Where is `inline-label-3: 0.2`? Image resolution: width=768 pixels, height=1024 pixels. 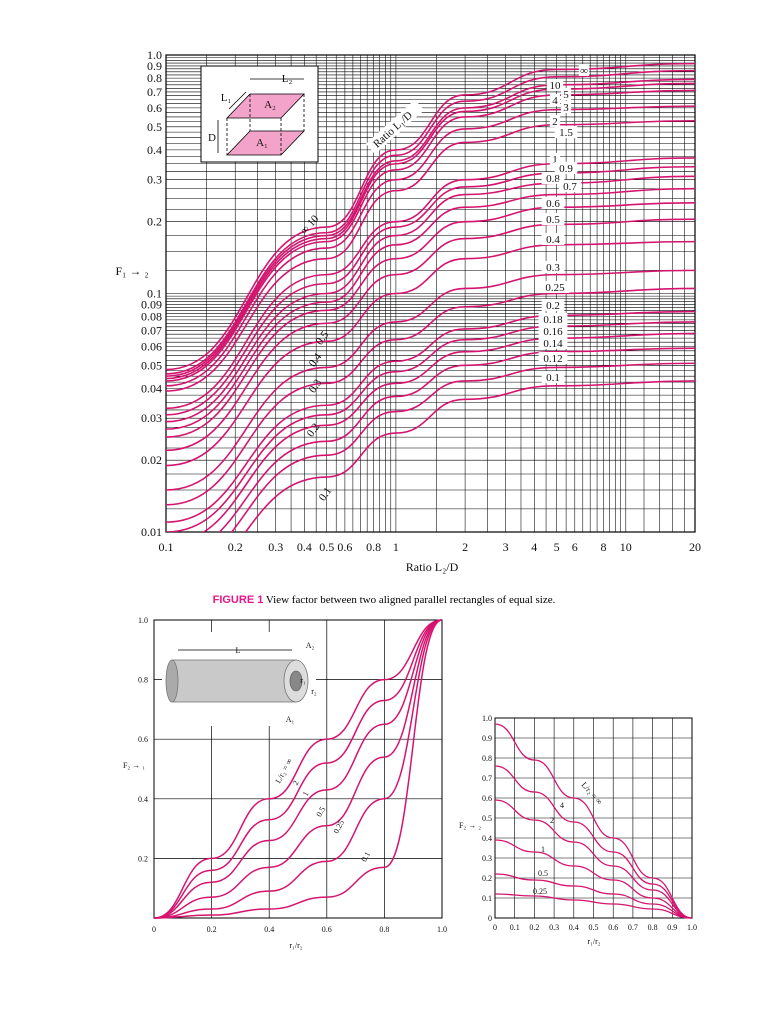
inline-label-3: 0.2 is located at coordinates (314, 430).